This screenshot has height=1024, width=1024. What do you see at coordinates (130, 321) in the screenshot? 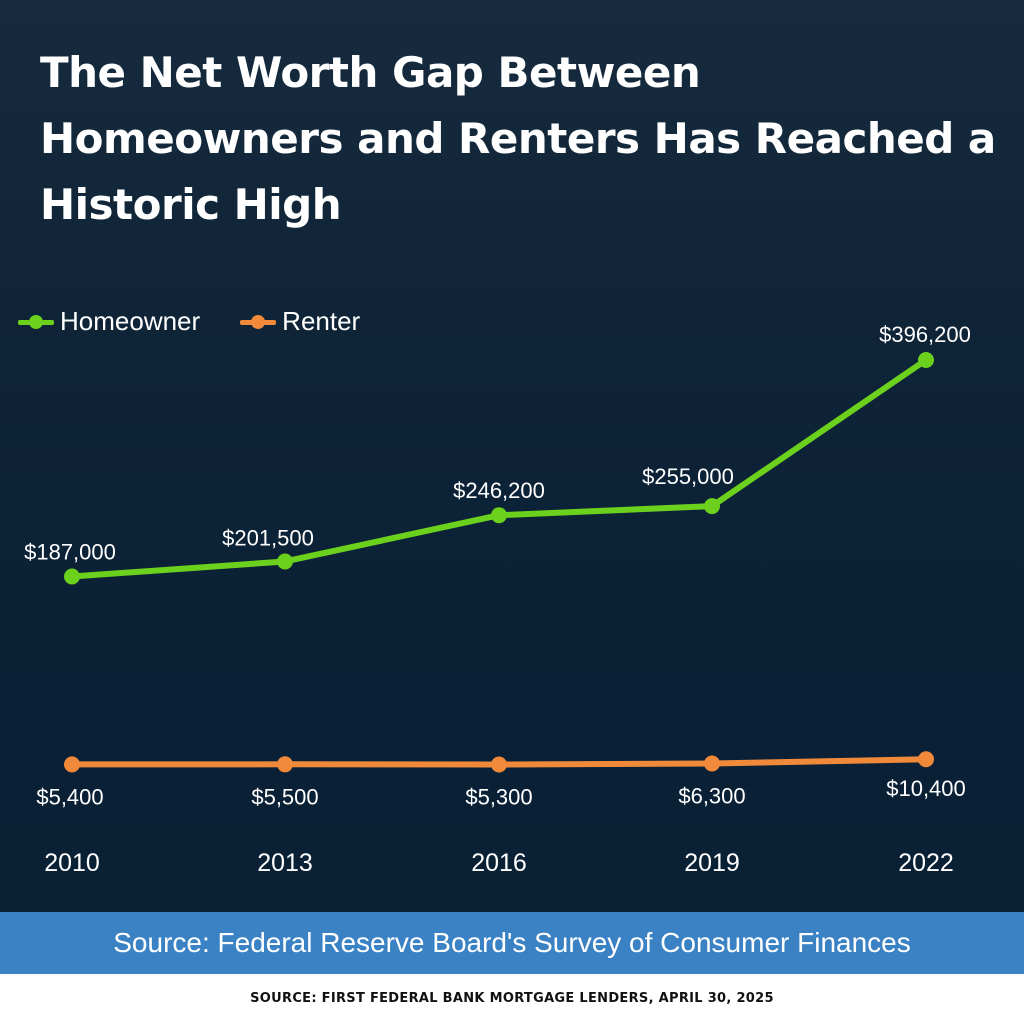
I see `legend-label-homeowner: Homeowner` at bounding box center [130, 321].